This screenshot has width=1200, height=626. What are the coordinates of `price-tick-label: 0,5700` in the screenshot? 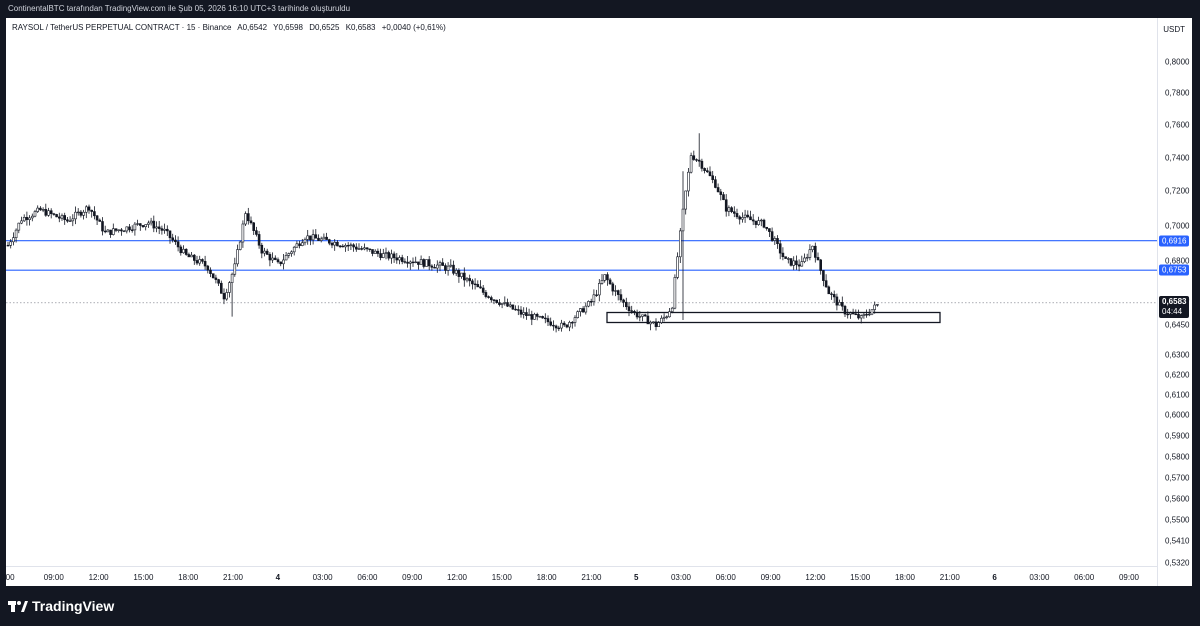 It's located at (1177, 478).